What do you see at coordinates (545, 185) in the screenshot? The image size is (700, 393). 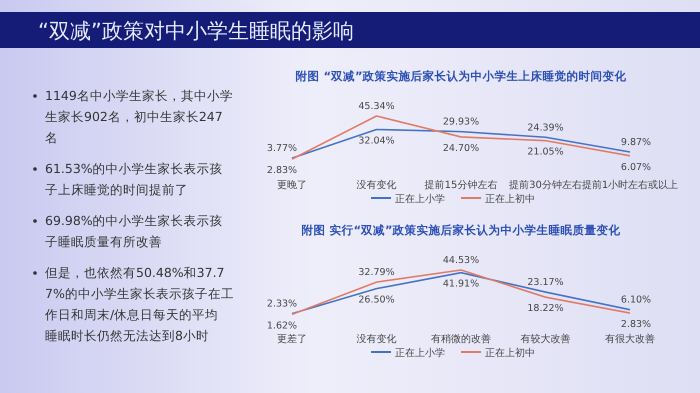 I see `x-tick-label: 提前30分钟左右` at bounding box center [545, 185].